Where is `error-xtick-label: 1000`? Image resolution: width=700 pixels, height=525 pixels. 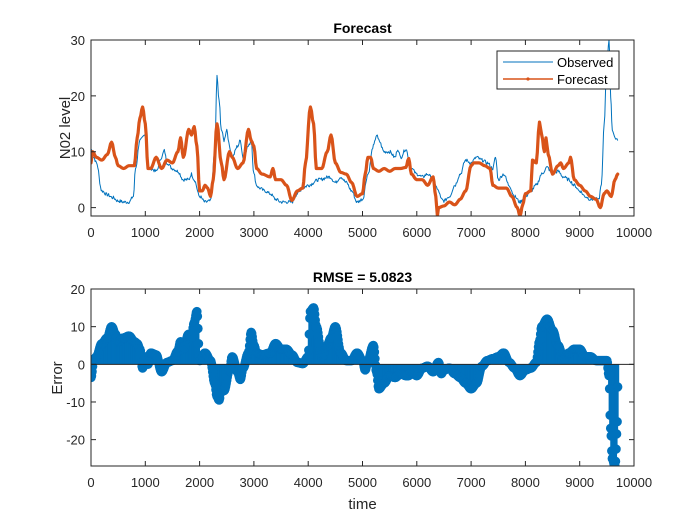
error-xtick-label: 1000 is located at coordinates (145, 482).